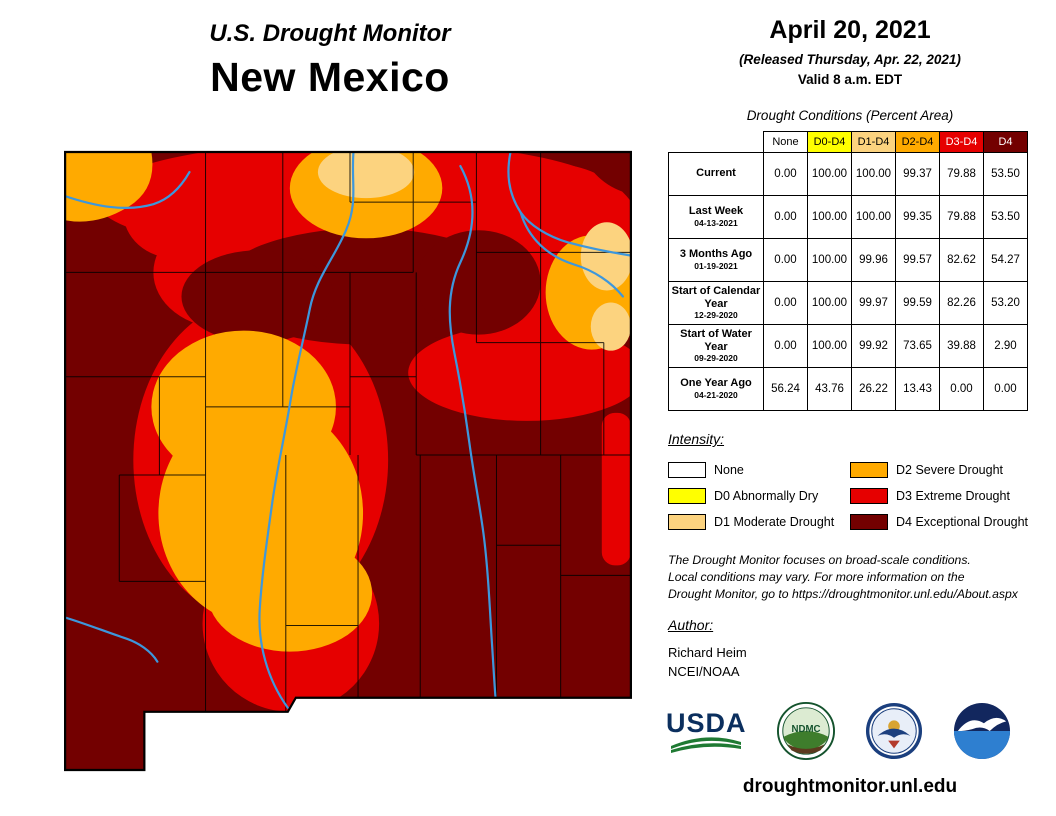 This screenshot has height=816, width=1056. I want to click on author-heading: Author:, so click(691, 625).